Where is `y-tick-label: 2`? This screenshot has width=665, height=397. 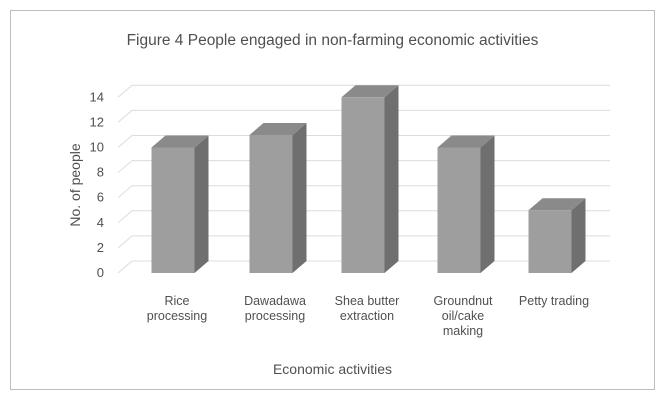
y-tick-label: 2 is located at coordinates (100, 247).